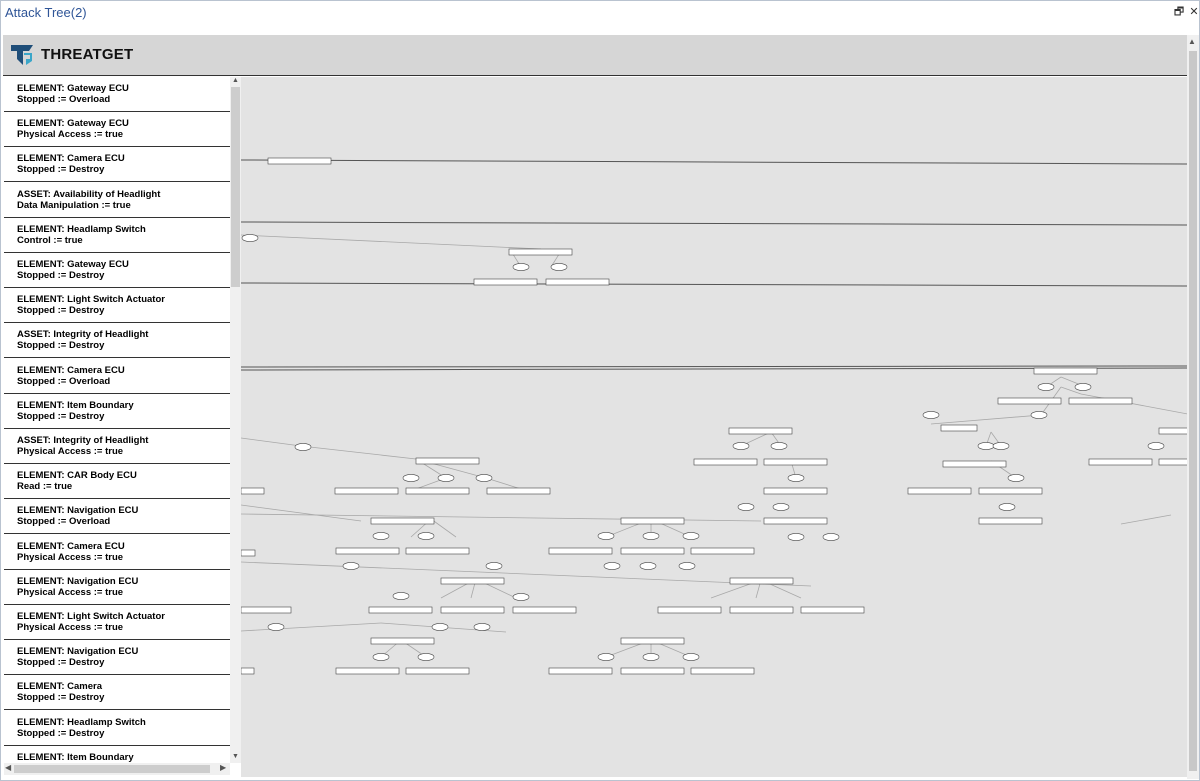 This screenshot has width=1200, height=781. What do you see at coordinates (117, 235) in the screenshot?
I see `list-item: ELEMENT: Headlamp Switch Control := true` at bounding box center [117, 235].